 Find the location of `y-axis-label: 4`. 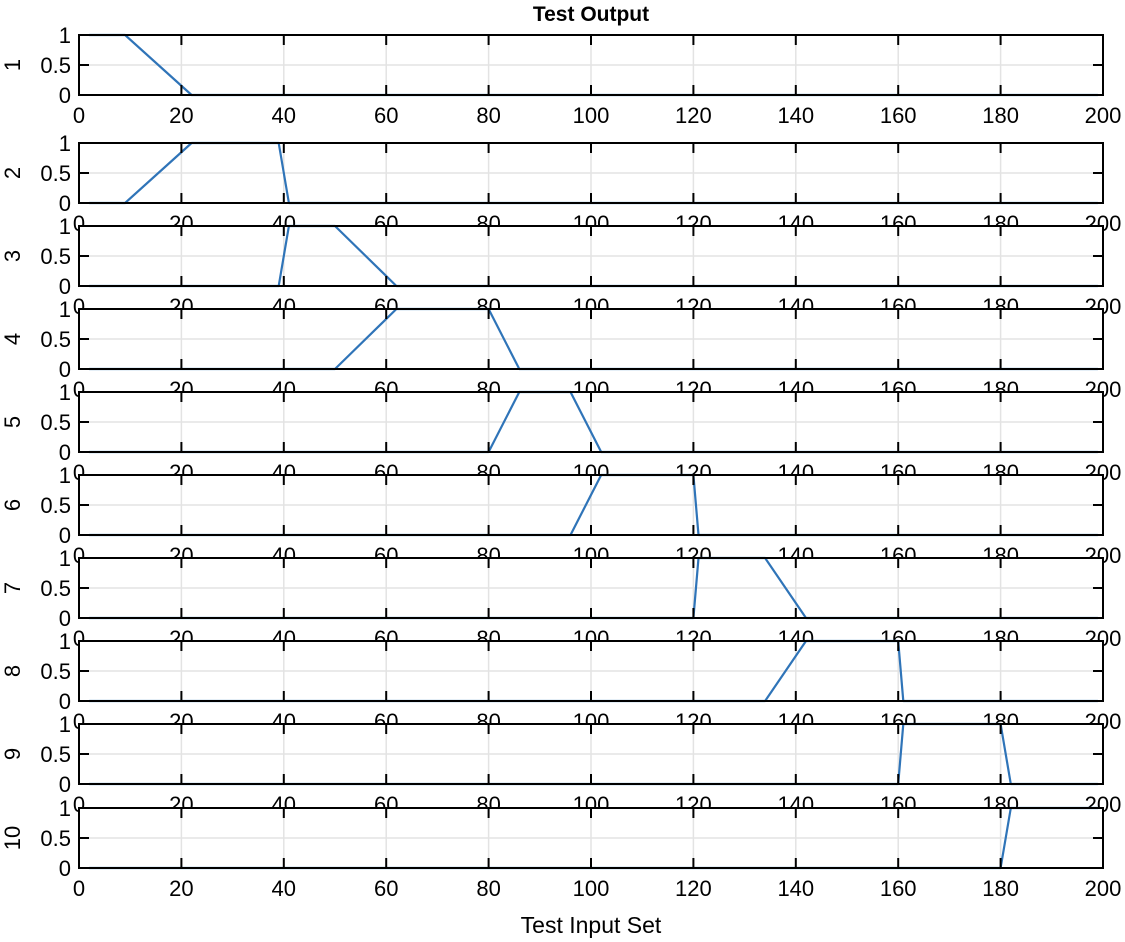

y-axis-label: 4 is located at coordinates (12, 339).